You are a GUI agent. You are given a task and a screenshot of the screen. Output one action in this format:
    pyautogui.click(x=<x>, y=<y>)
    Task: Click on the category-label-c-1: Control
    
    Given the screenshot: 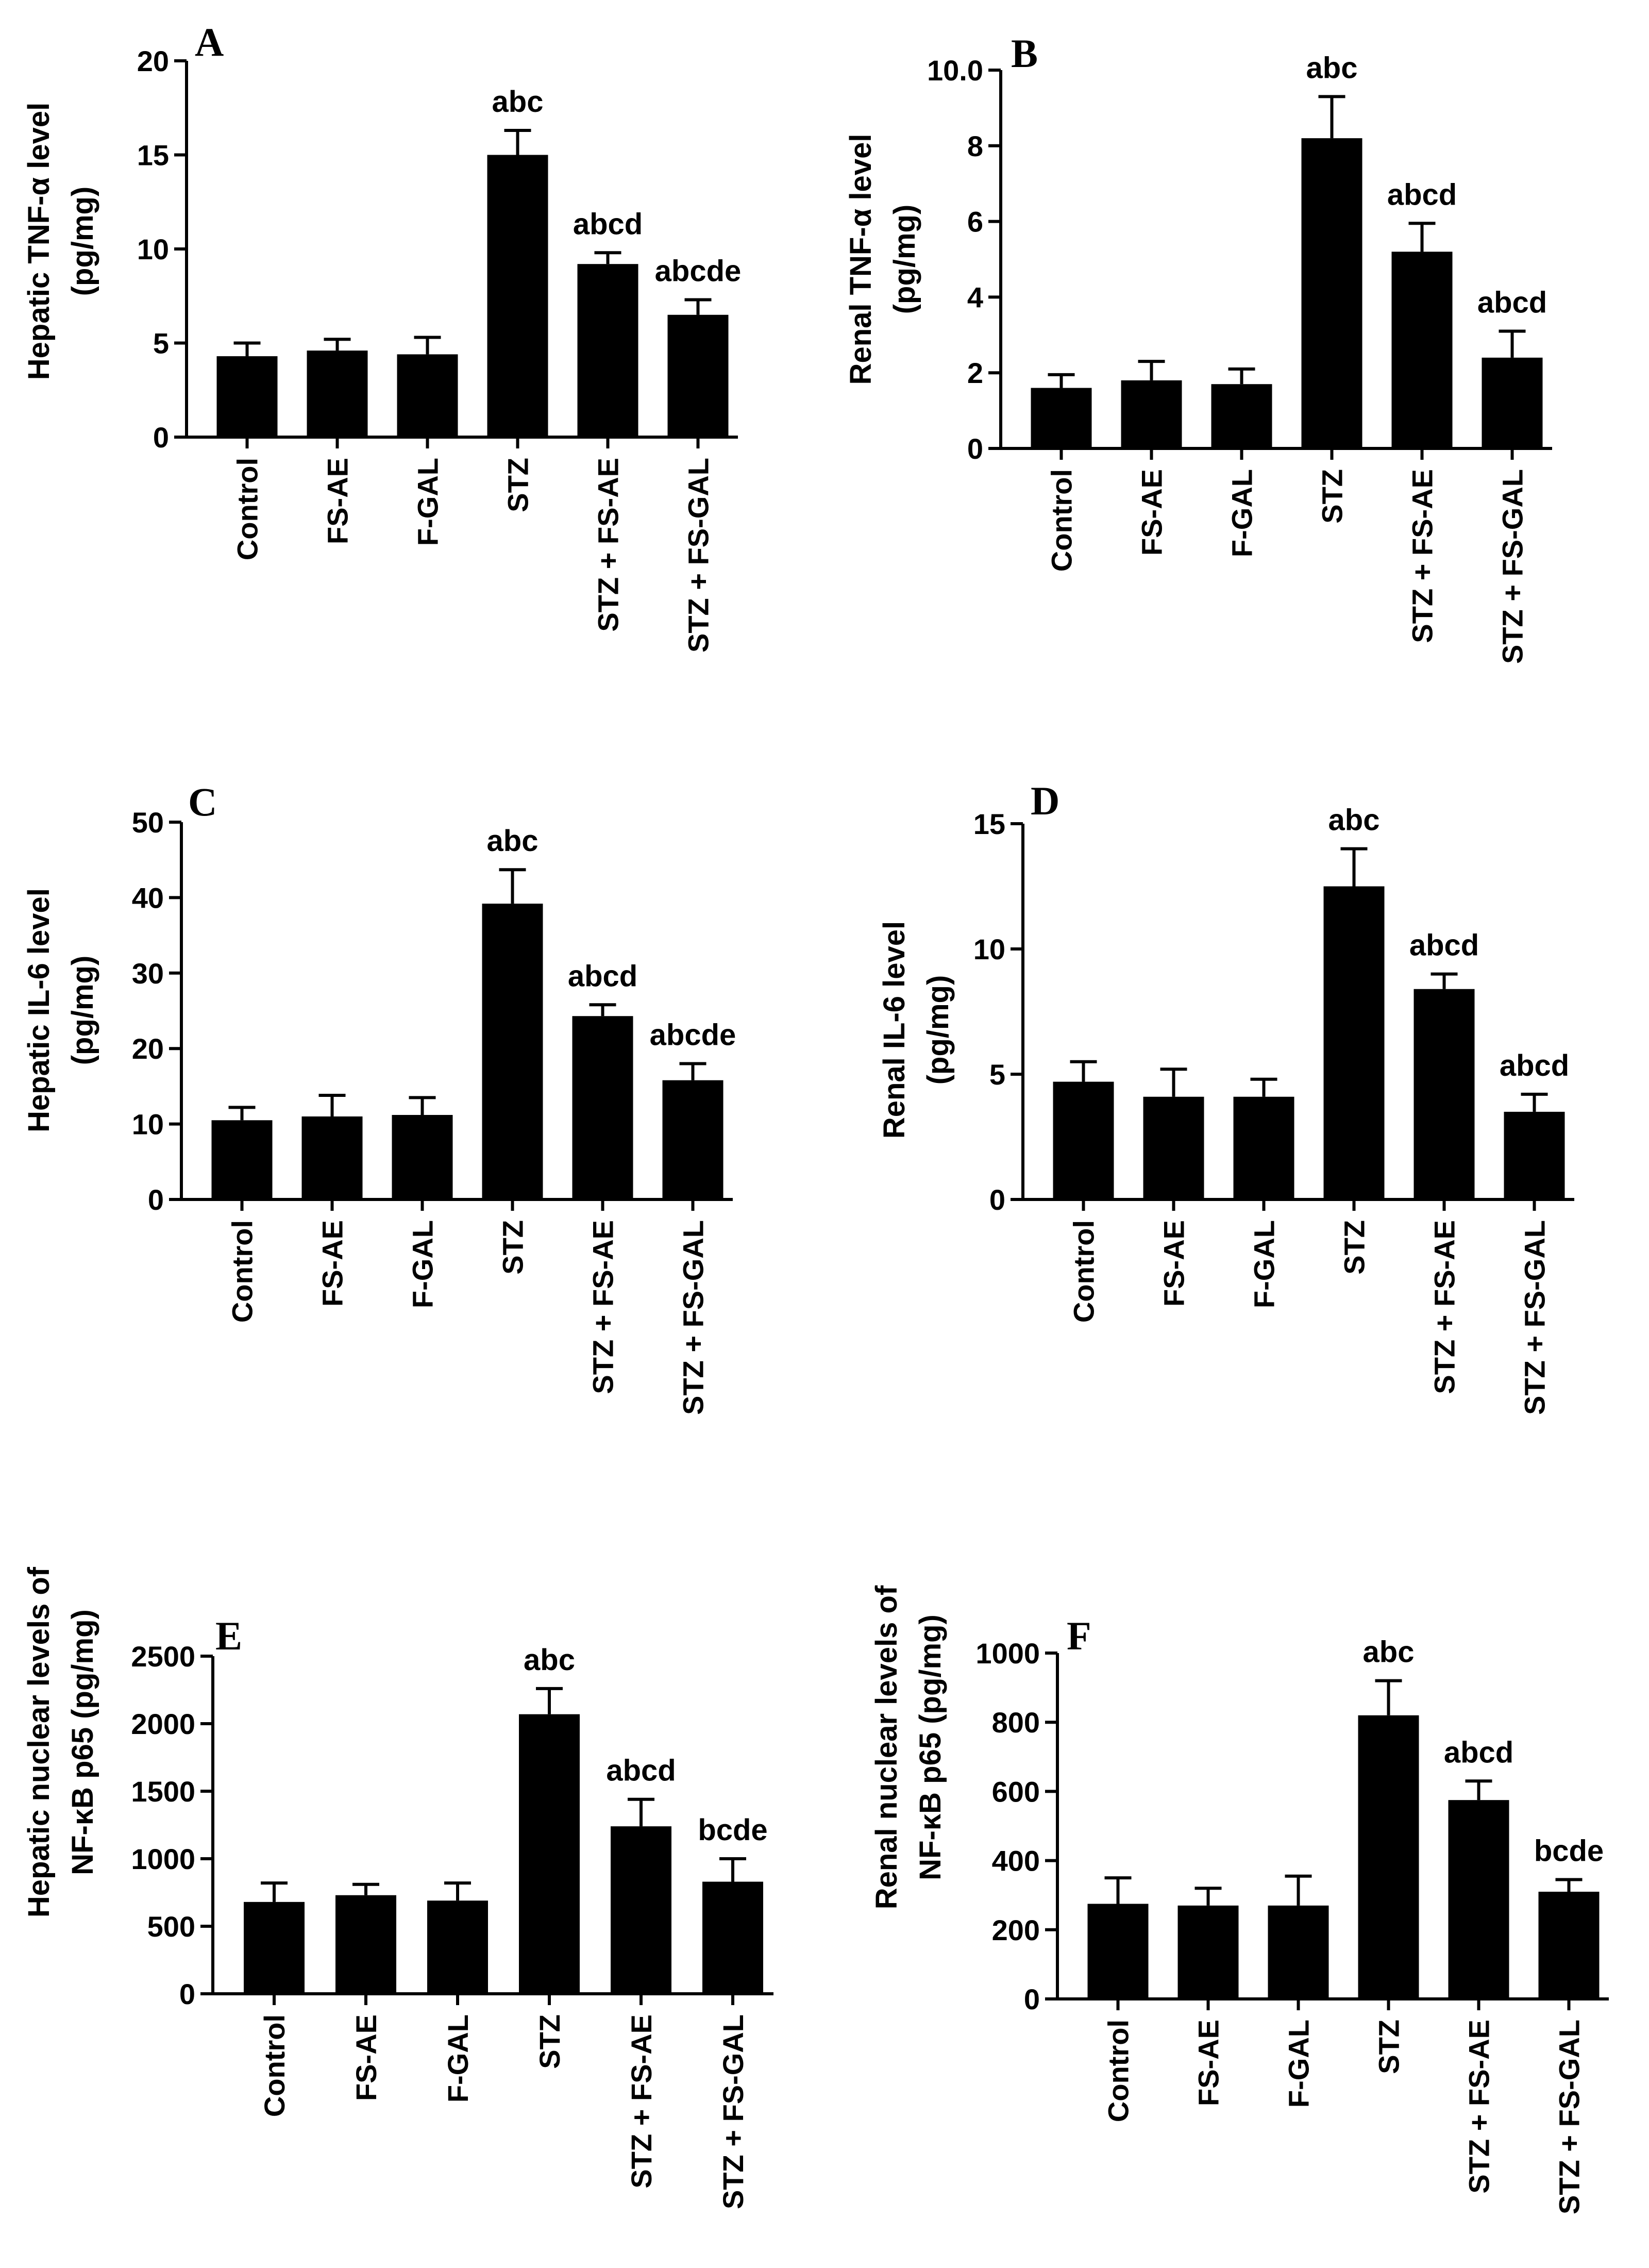 What is the action you would take?
    pyautogui.click(x=242, y=1272)
    